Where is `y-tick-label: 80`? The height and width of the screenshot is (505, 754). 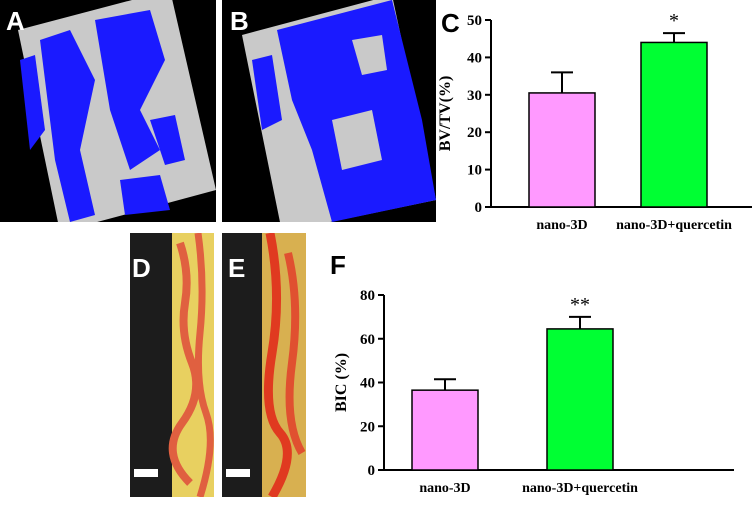 y-tick-label: 80 is located at coordinates (367, 296).